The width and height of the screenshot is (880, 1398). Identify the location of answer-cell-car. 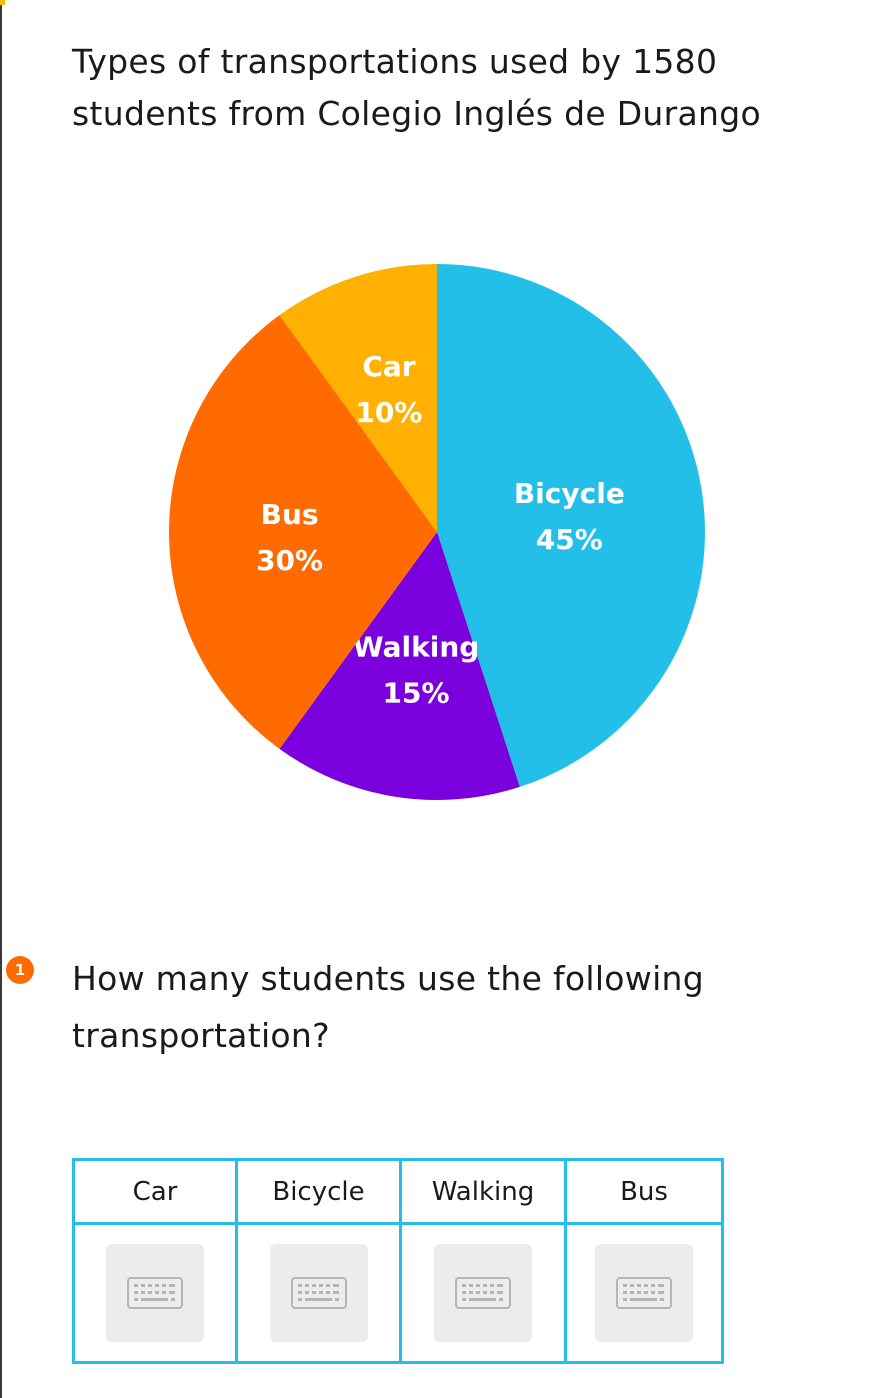
(156, 1293).